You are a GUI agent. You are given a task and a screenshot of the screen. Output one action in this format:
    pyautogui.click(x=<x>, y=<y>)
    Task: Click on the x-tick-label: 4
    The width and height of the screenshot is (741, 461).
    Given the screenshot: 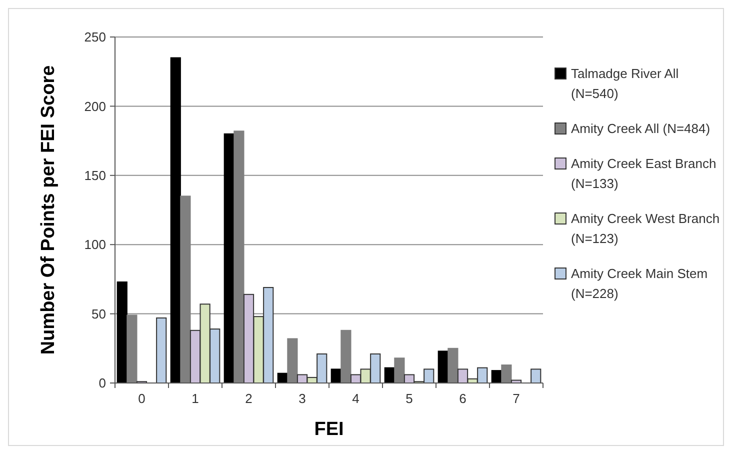 What is the action you would take?
    pyautogui.click(x=356, y=398)
    